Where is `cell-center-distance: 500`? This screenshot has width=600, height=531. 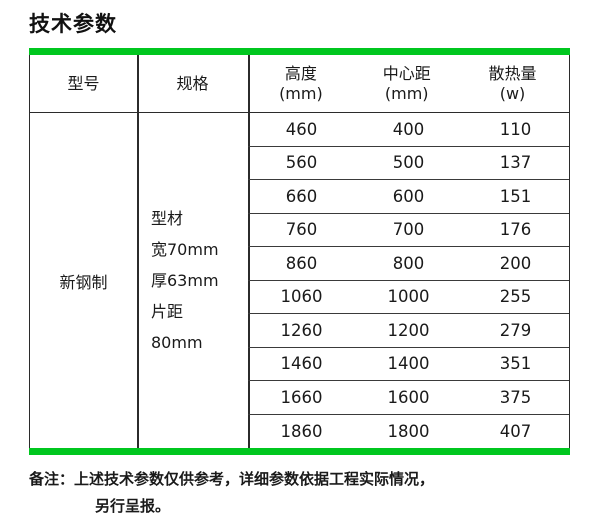
cell-center-distance: 500 is located at coordinates (408, 163).